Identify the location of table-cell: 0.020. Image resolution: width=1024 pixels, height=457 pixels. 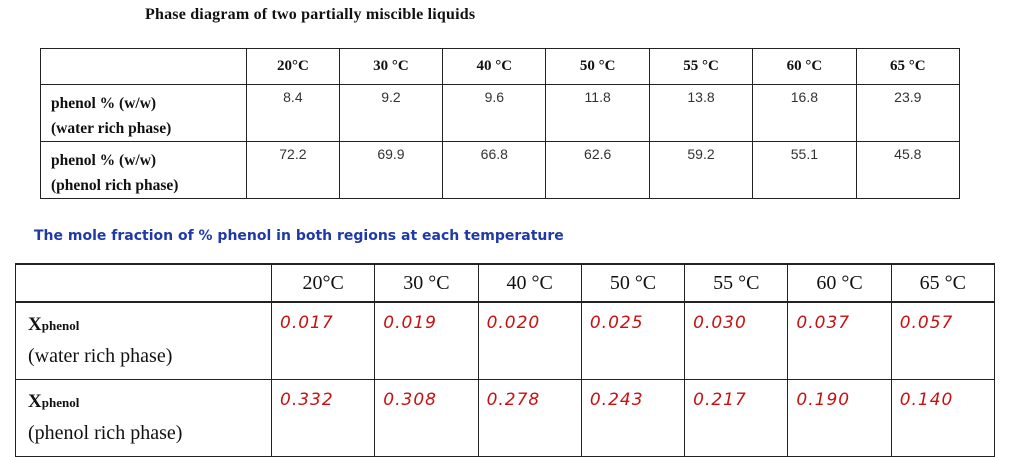
(529, 340).